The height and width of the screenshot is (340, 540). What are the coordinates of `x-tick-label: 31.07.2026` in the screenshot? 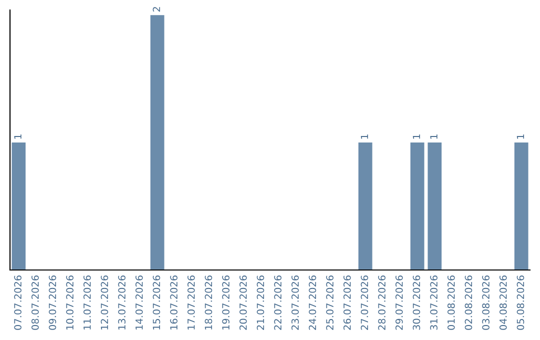 It's located at (434, 302).